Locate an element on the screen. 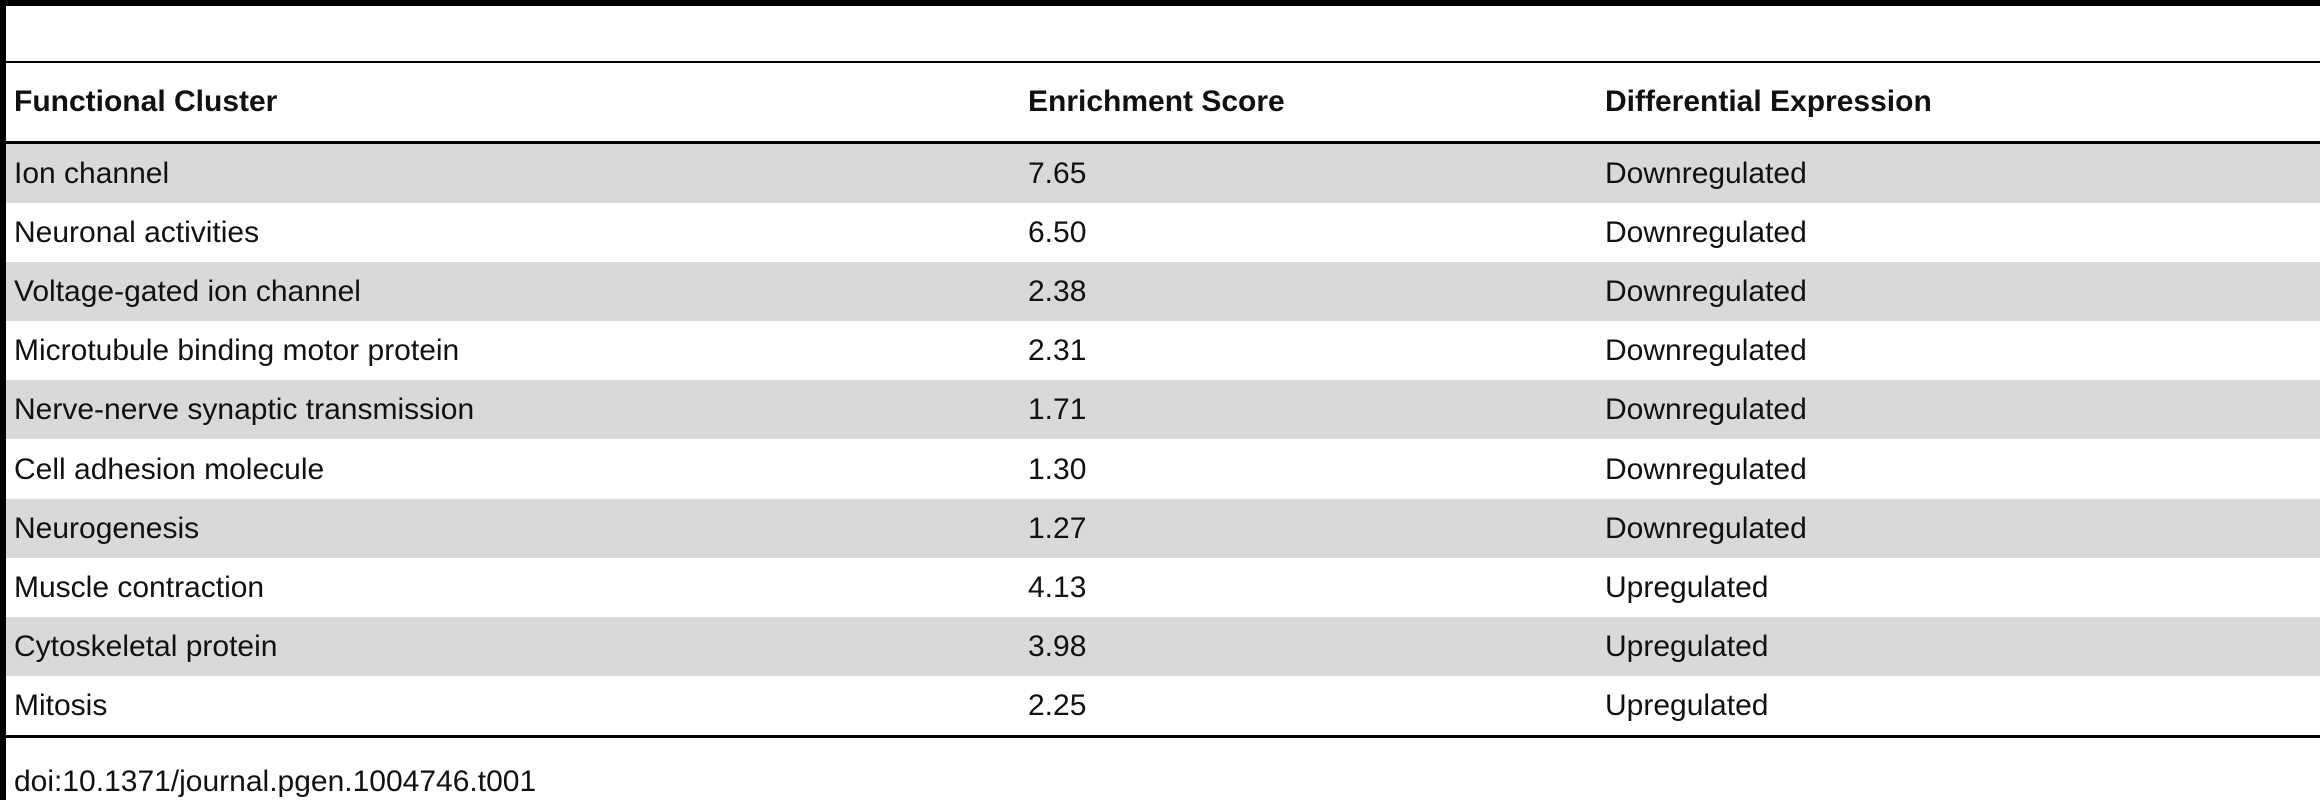  enrichment-score-cell: 4.13 is located at coordinates (1057, 587).